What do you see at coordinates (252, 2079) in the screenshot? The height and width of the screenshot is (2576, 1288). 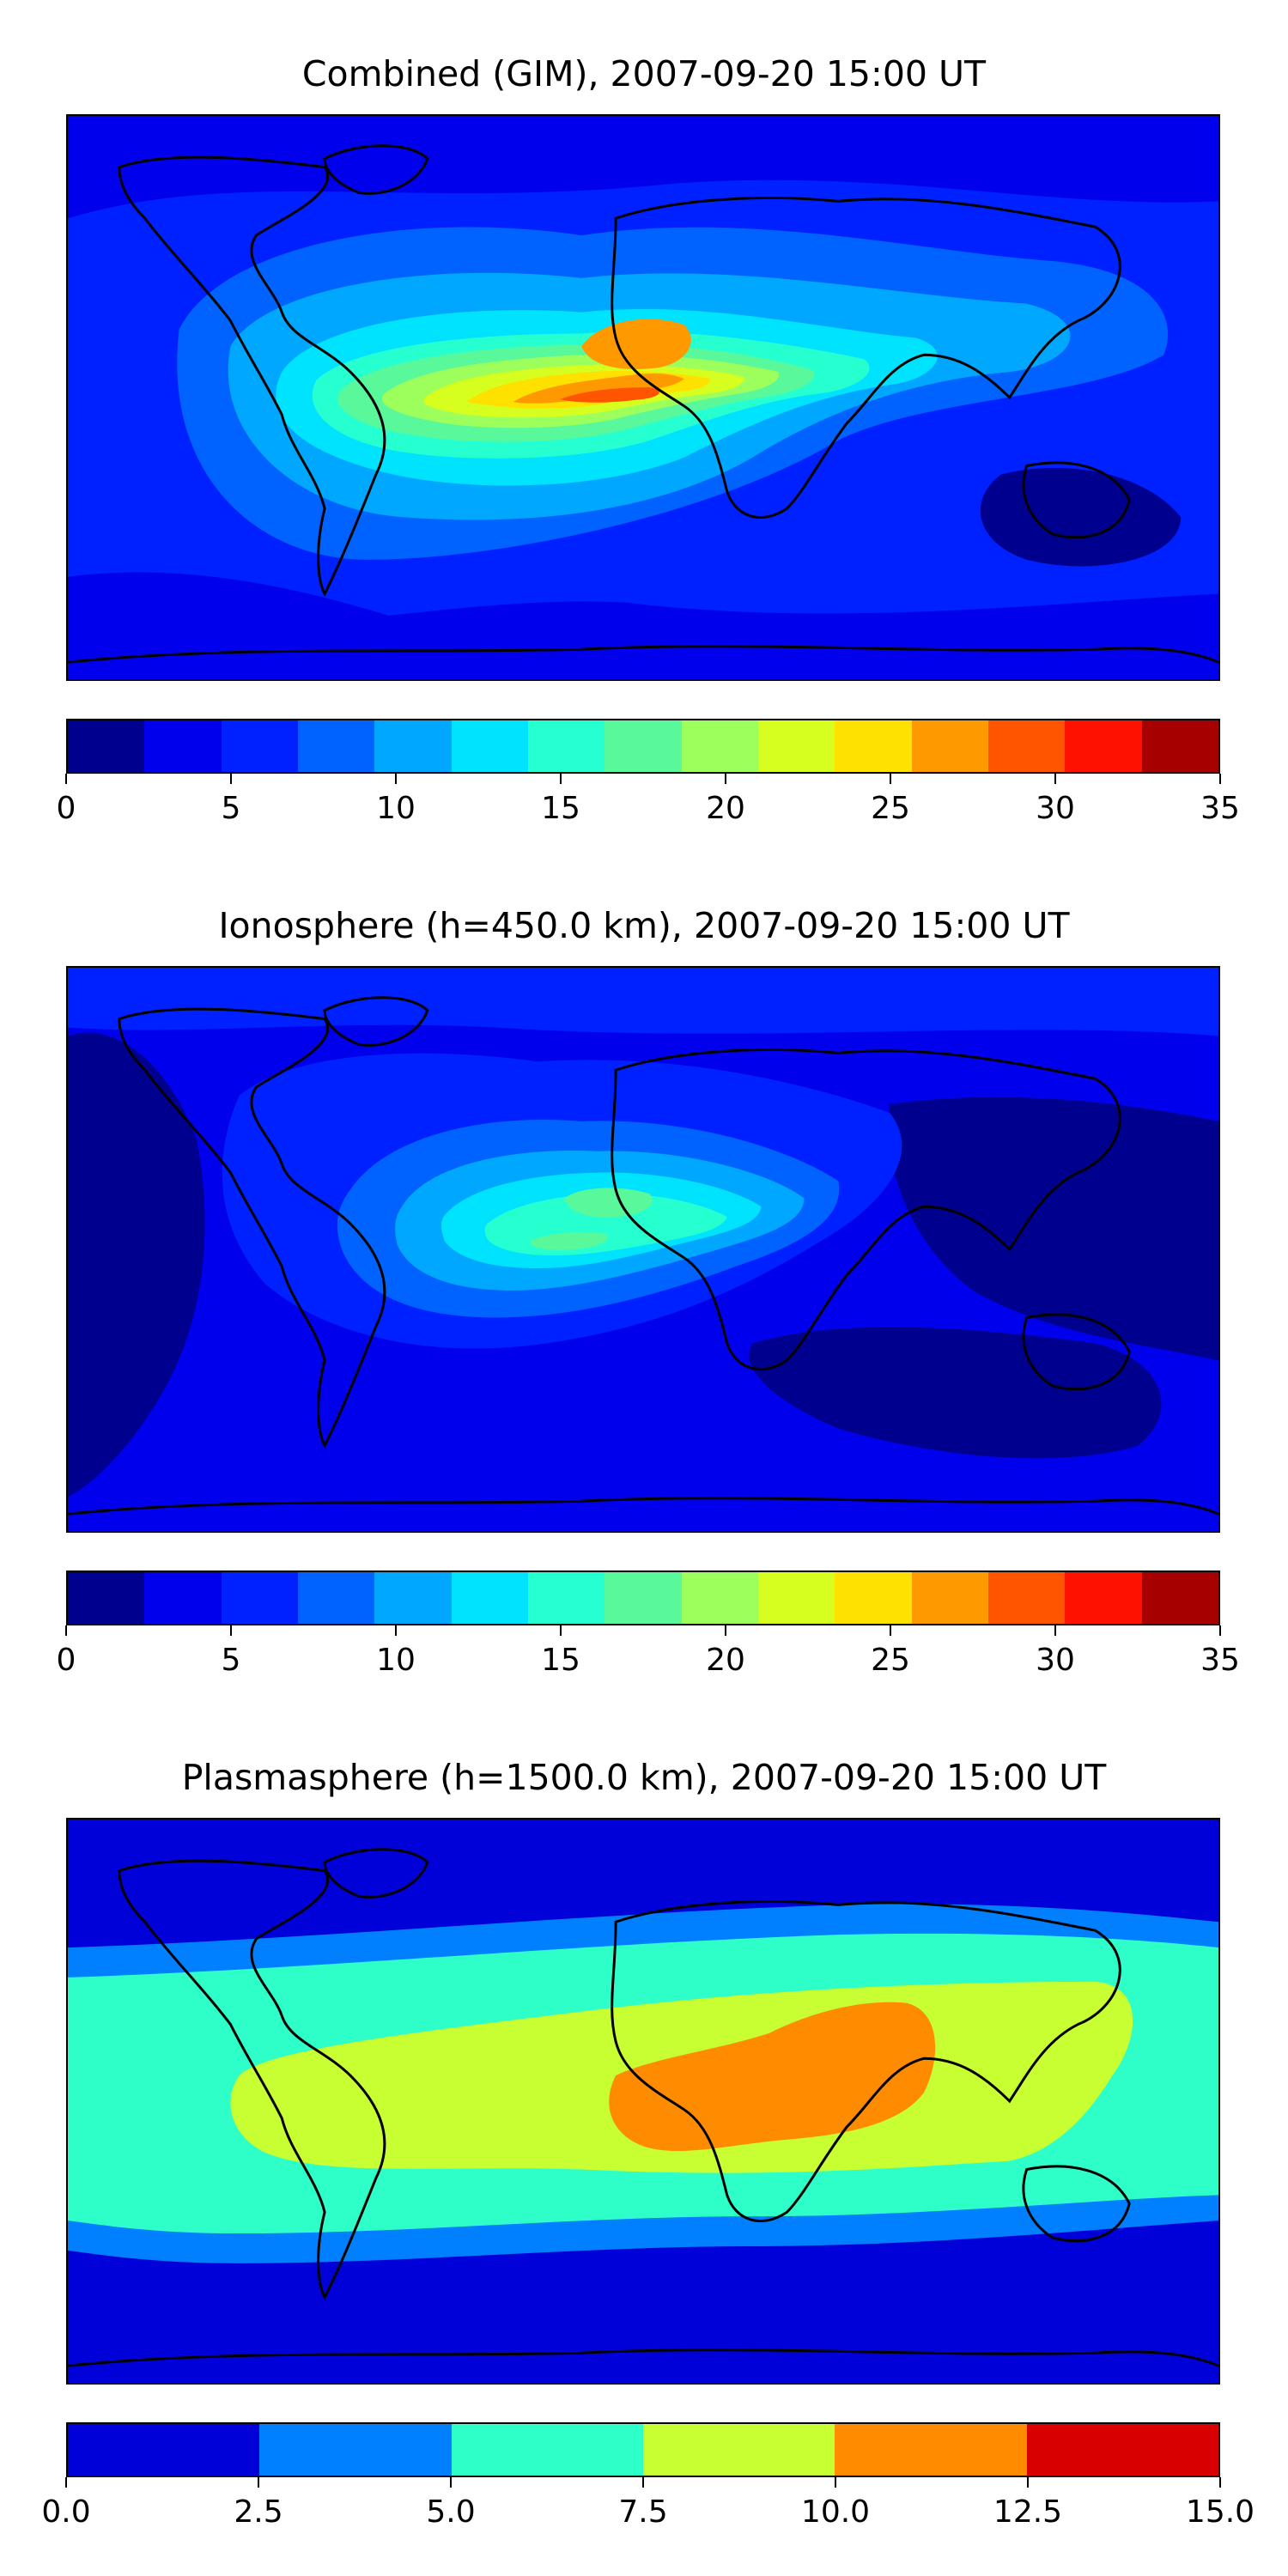 I see `map3-coast-americas` at bounding box center [252, 2079].